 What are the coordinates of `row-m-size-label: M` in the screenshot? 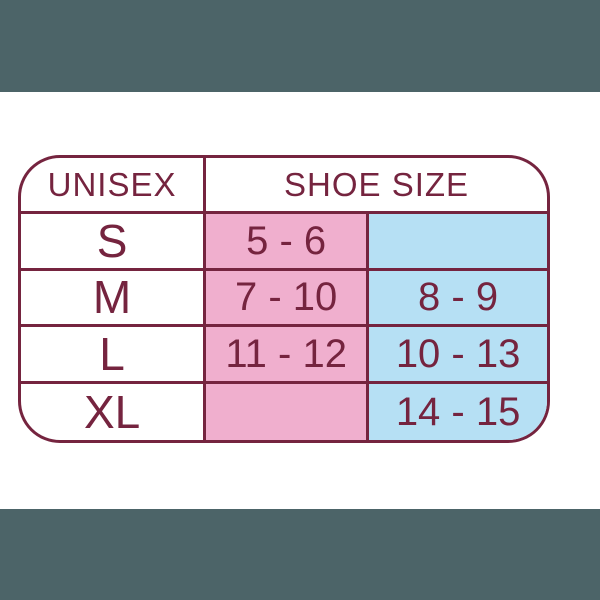 It's located at (114, 299).